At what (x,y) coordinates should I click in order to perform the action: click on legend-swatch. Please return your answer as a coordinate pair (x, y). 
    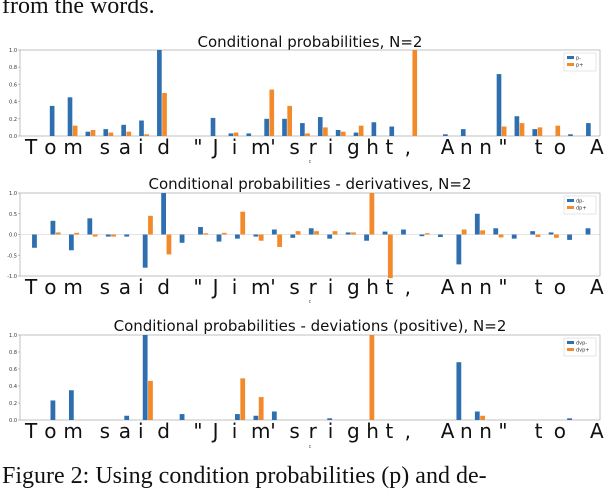
    Looking at the image, I should click on (570, 349).